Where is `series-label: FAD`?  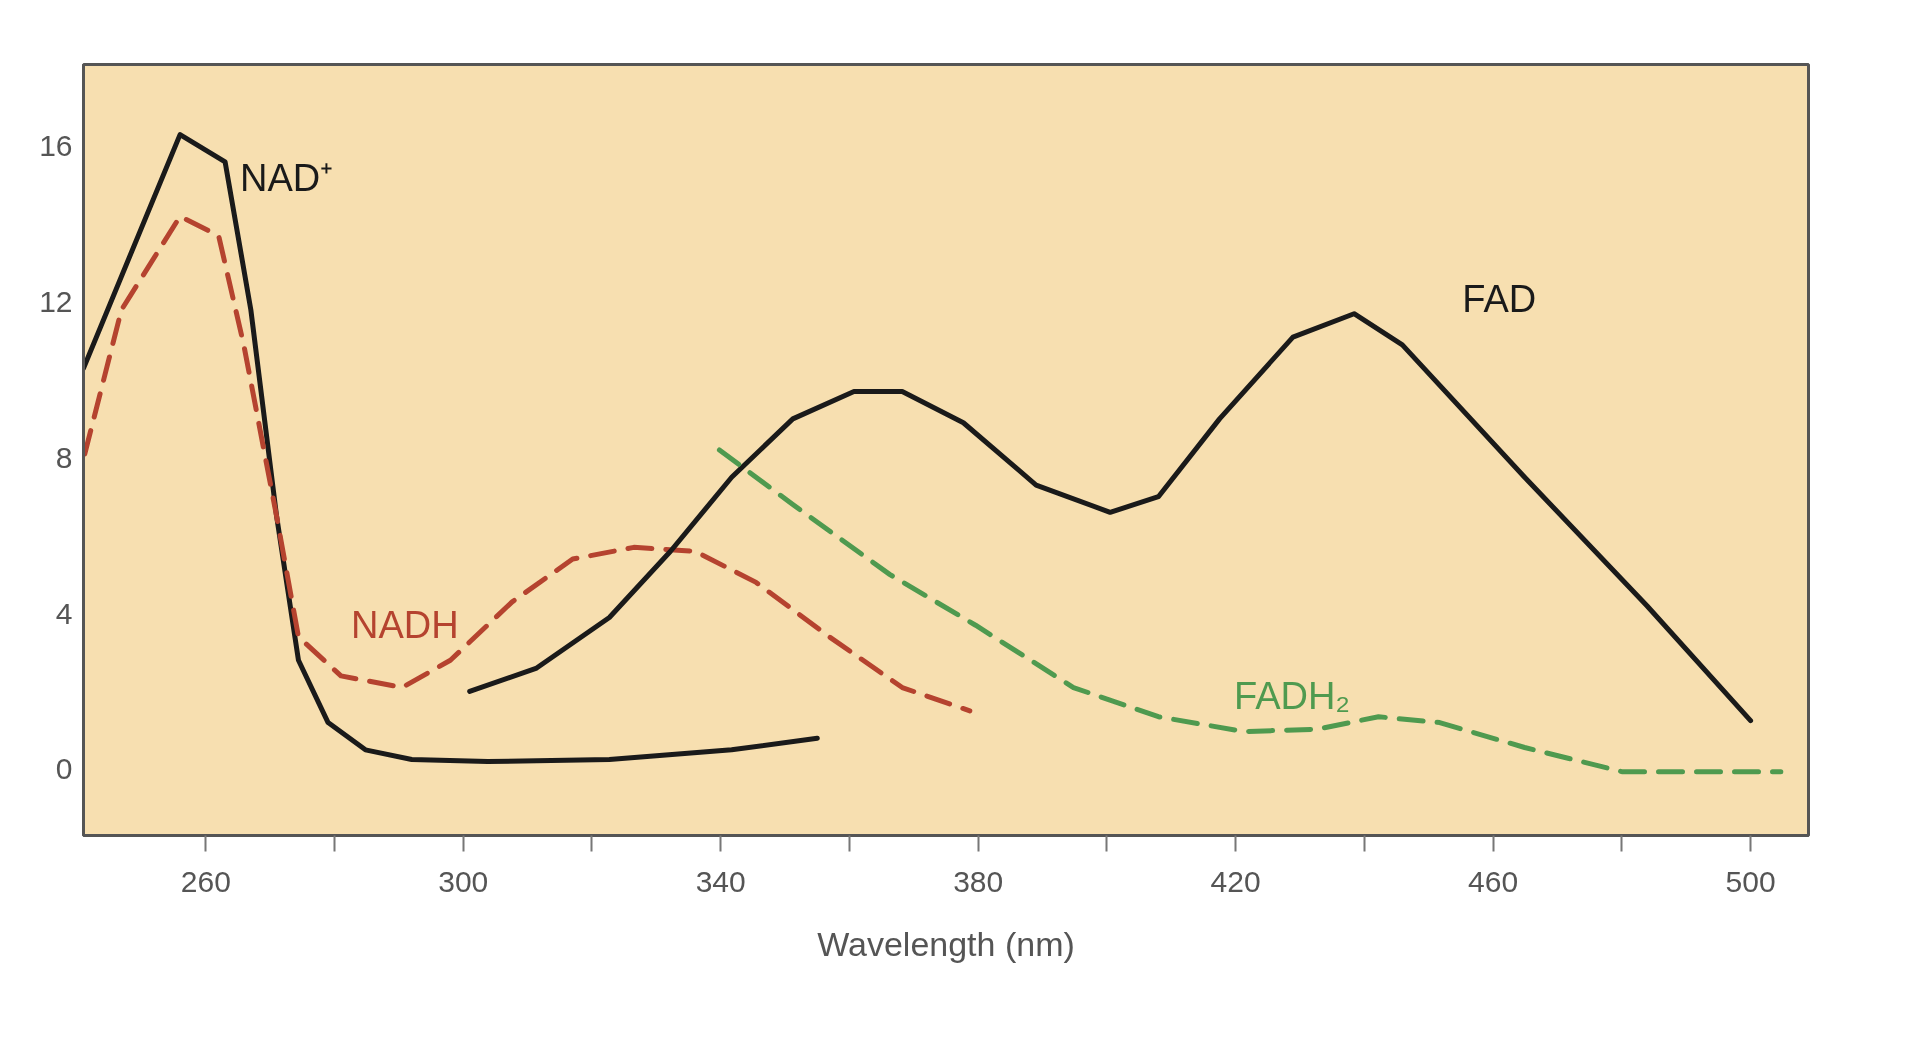 series-label: FAD is located at coordinates (1499, 298).